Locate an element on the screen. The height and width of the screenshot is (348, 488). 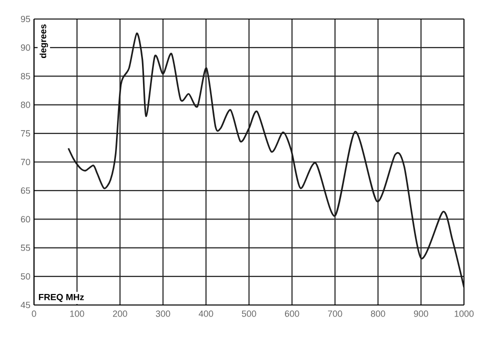
y-tick-label: 70 is located at coordinates (25, 162).